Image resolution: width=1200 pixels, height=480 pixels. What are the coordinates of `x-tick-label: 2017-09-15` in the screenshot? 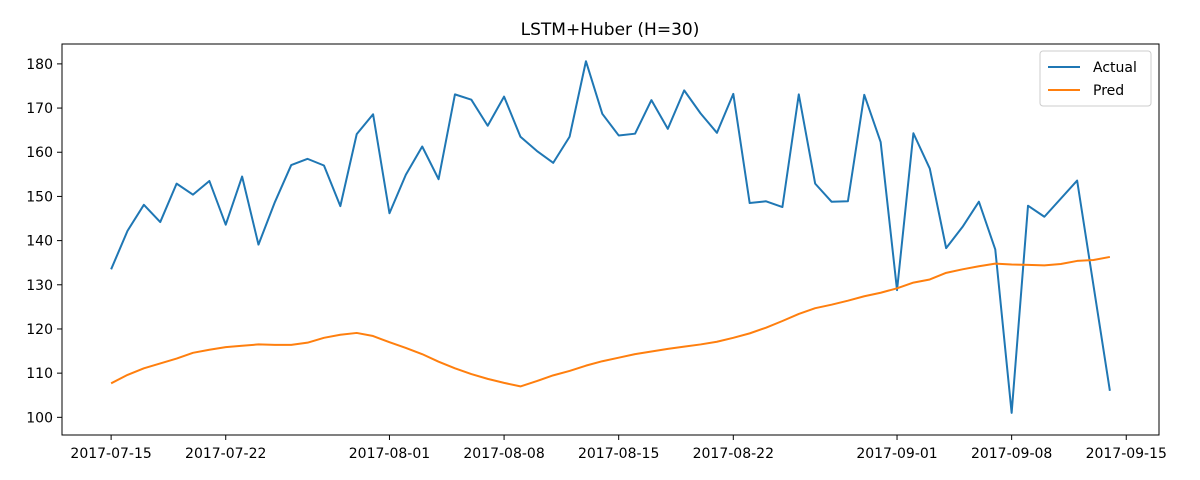 It's located at (1126, 454).